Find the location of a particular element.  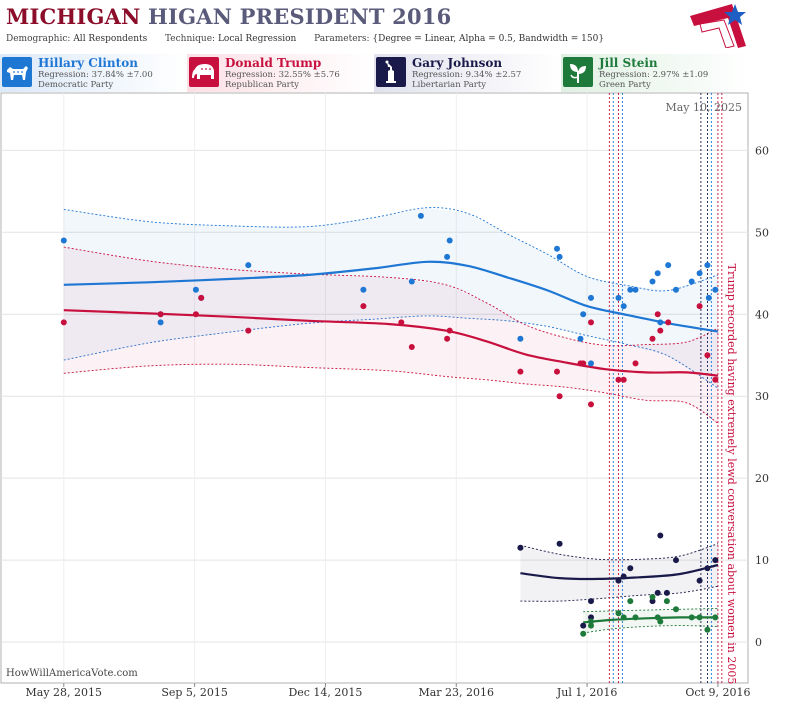

candidate-party: Green Party is located at coordinates (625, 85).